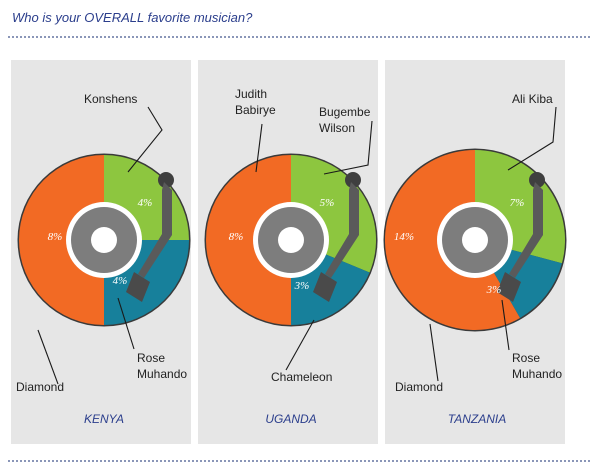 Image resolution: width=595 pixels, height=469 pixels. What do you see at coordinates (537, 180) in the screenshot?
I see `tanzania-tonearm-pivot` at bounding box center [537, 180].